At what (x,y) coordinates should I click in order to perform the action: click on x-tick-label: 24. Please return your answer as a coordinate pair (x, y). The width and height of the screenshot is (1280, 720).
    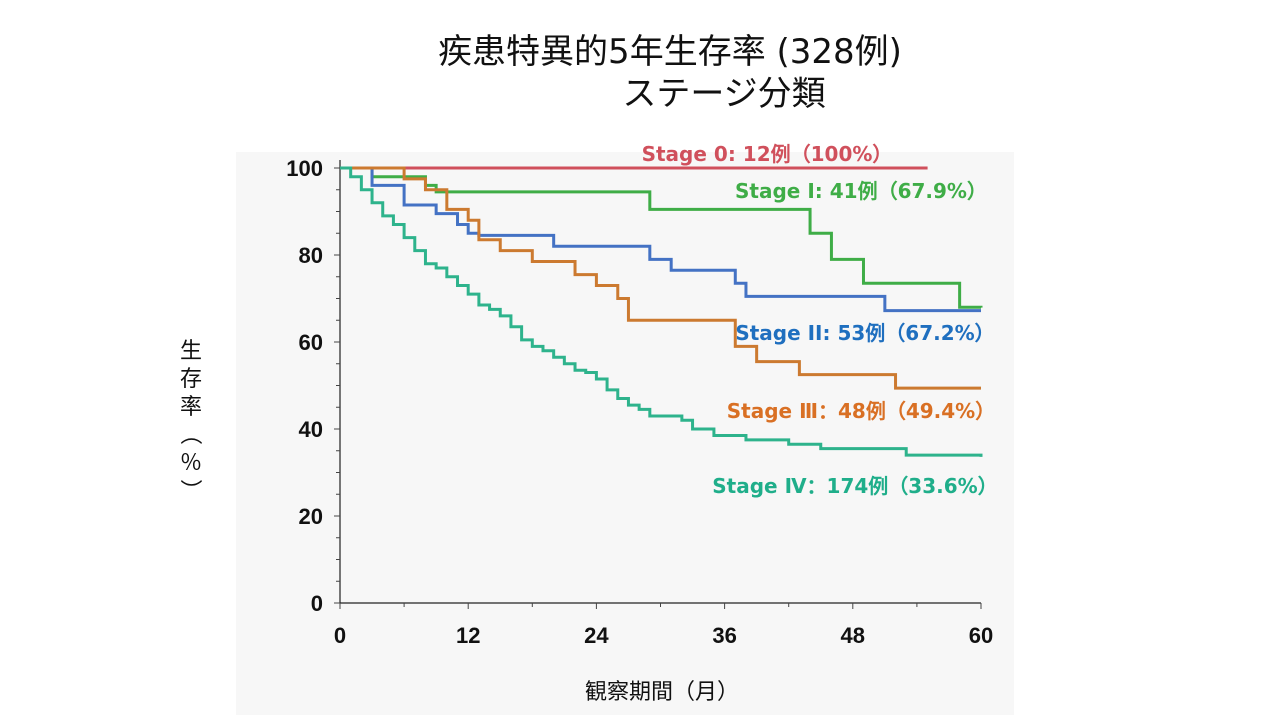
    Looking at the image, I should click on (596, 635).